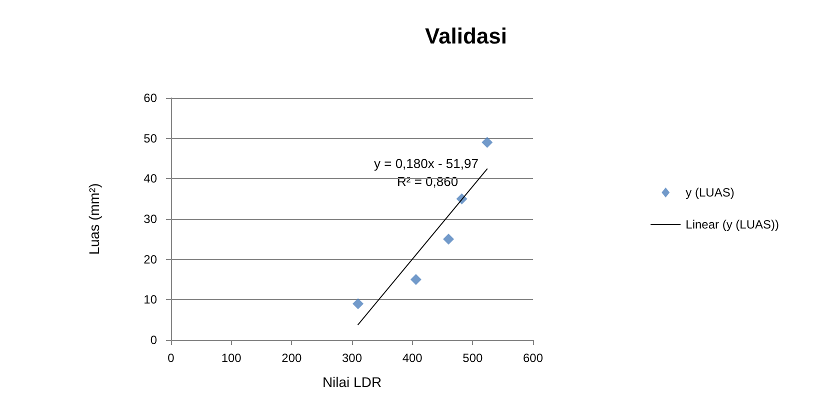  I want to click on y-tick-label: 50, so click(151, 138).